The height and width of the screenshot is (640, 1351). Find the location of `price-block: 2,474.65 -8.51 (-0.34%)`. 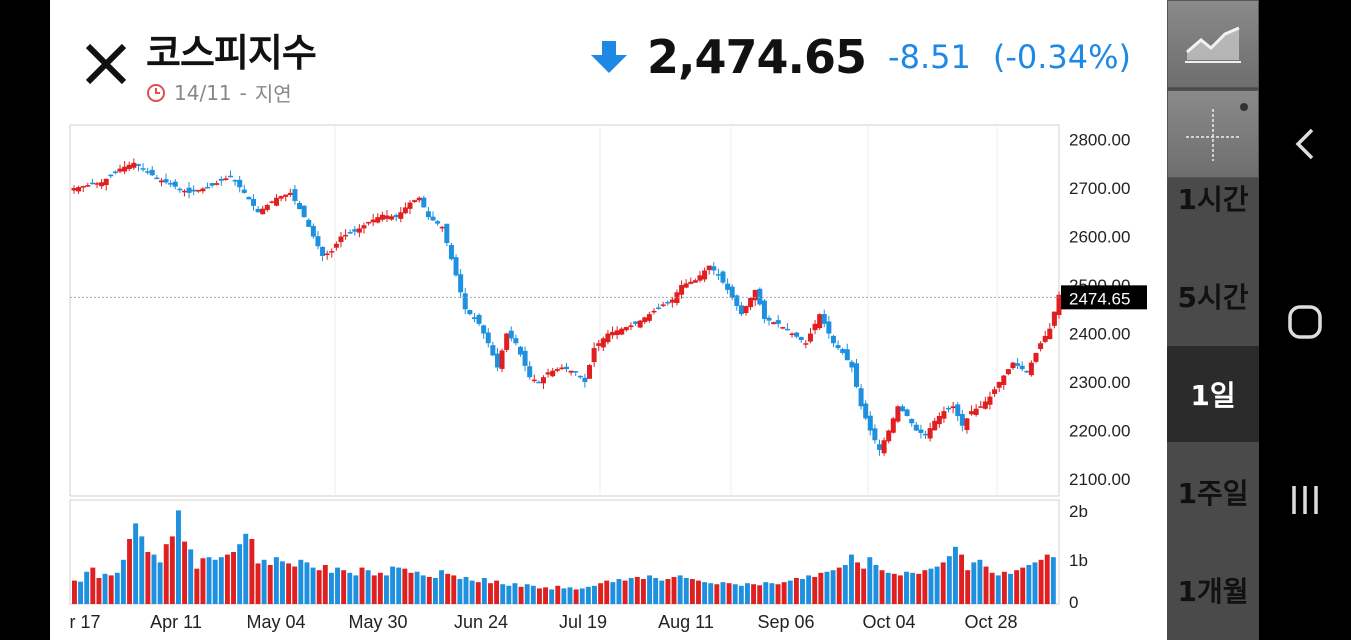

price-block: 2,474.65 -8.51 (-0.34%) is located at coordinates (860, 57).